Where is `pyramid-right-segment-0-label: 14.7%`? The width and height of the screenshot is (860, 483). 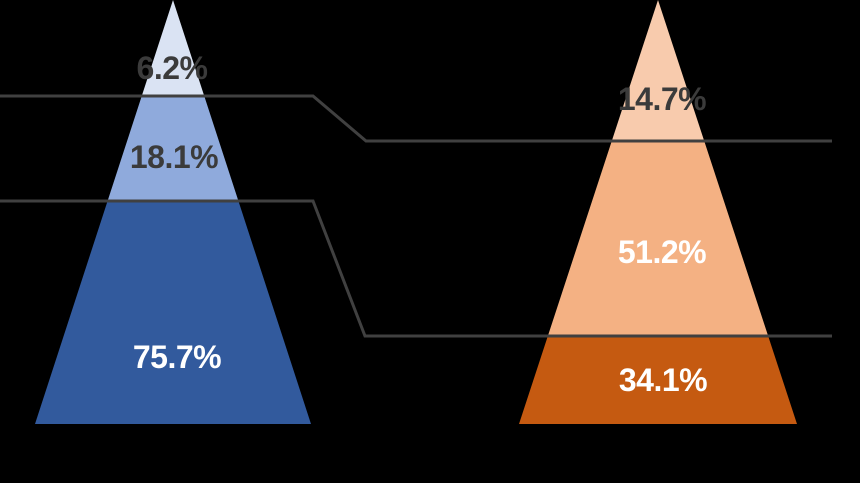
pyramid-right-segment-0-label: 14.7% is located at coordinates (662, 99).